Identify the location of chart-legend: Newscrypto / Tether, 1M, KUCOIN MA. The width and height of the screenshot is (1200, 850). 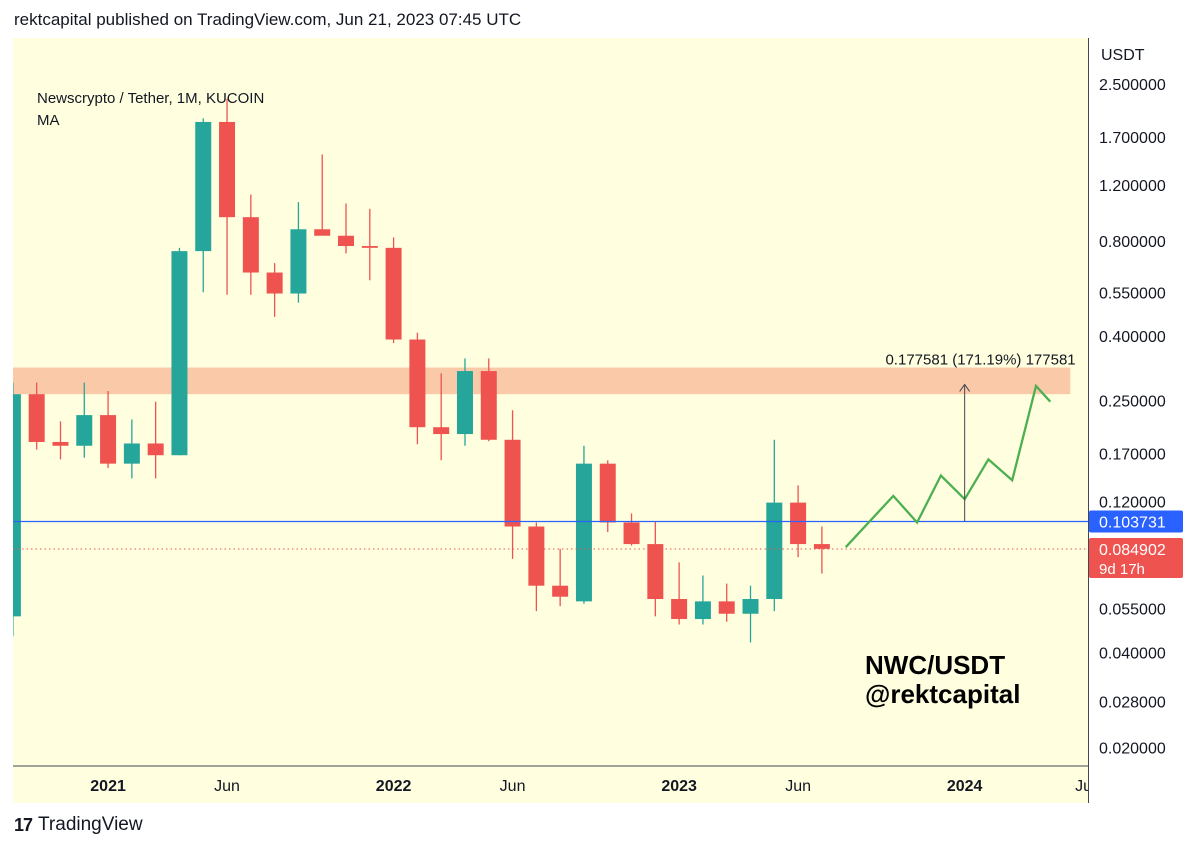
(150, 110).